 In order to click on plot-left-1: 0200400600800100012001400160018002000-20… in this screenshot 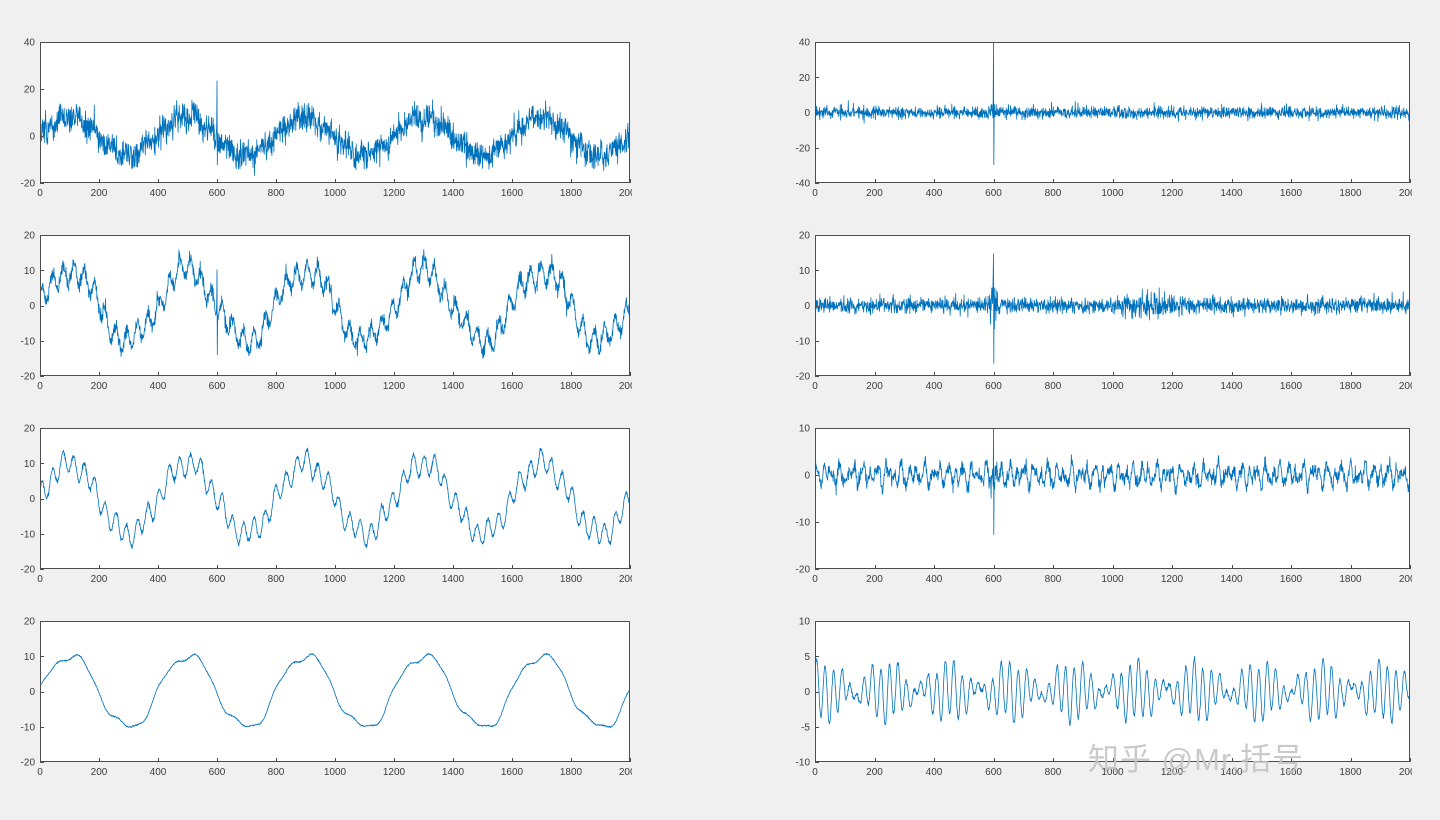, I will do `click(326, 118)`.